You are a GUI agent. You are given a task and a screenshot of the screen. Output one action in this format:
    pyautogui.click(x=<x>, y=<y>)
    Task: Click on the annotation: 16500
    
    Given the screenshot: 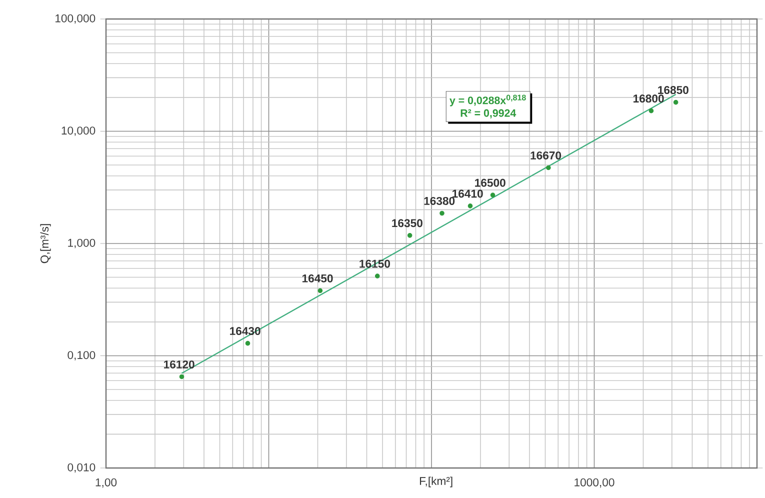 What is the action you would take?
    pyautogui.click(x=490, y=182)
    